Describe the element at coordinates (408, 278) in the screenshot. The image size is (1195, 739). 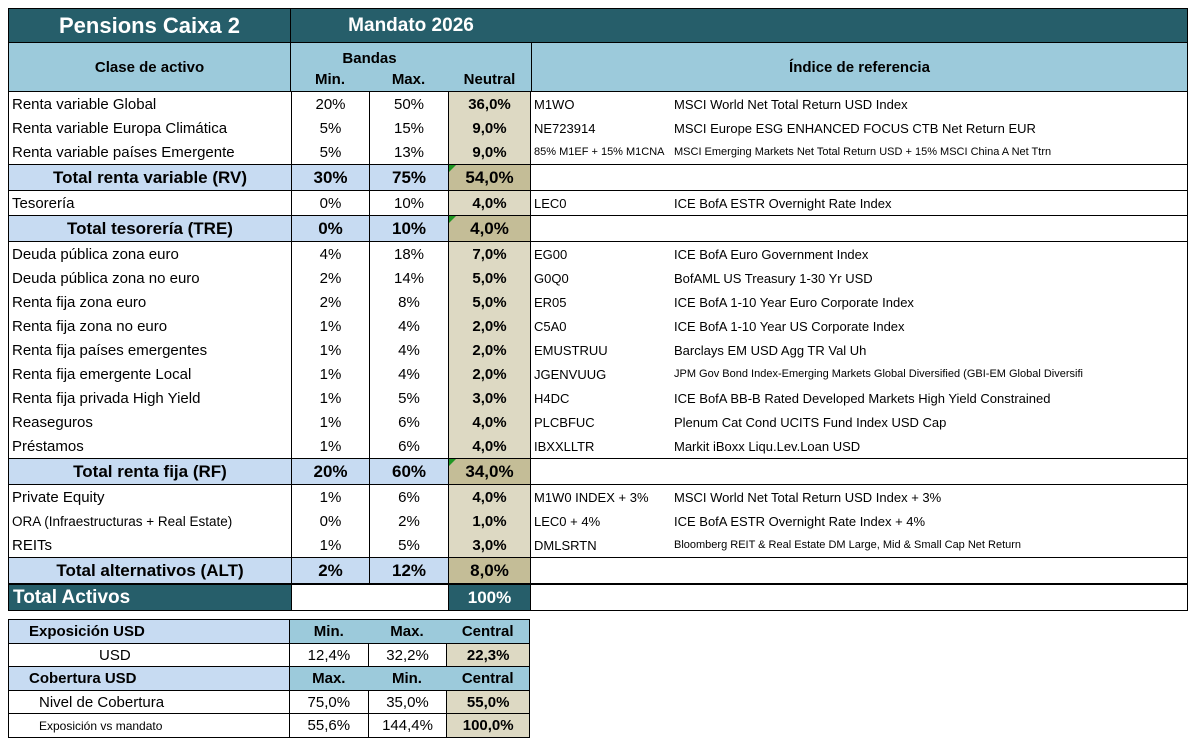
I see `max-value-cell: 14%` at that location.